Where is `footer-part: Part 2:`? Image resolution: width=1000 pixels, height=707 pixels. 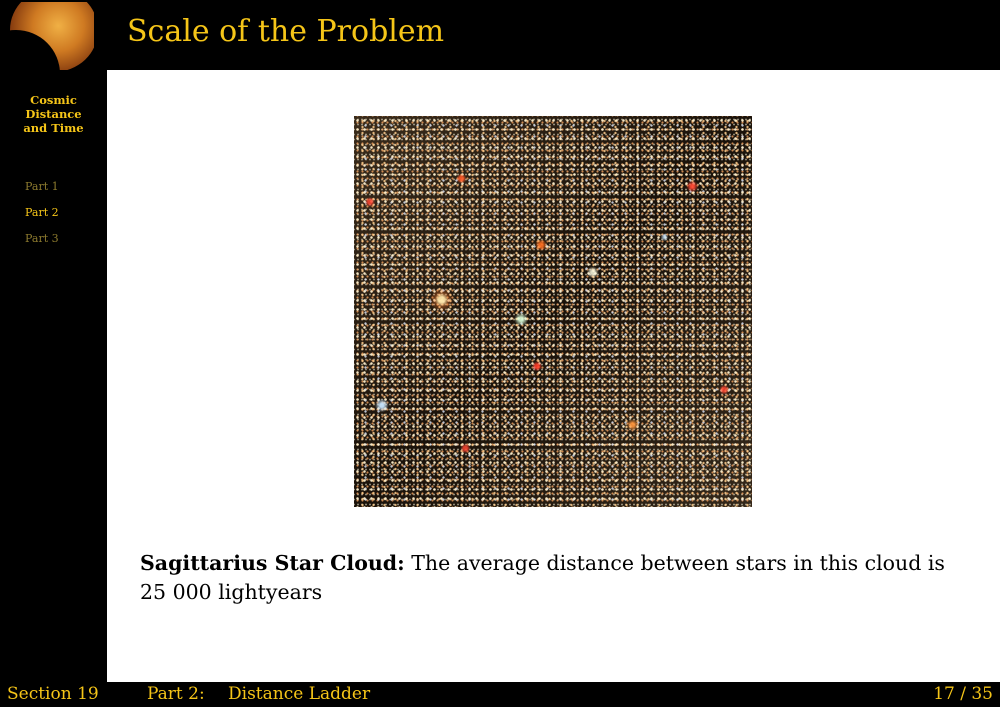
footer-part: Part 2: is located at coordinates (176, 694).